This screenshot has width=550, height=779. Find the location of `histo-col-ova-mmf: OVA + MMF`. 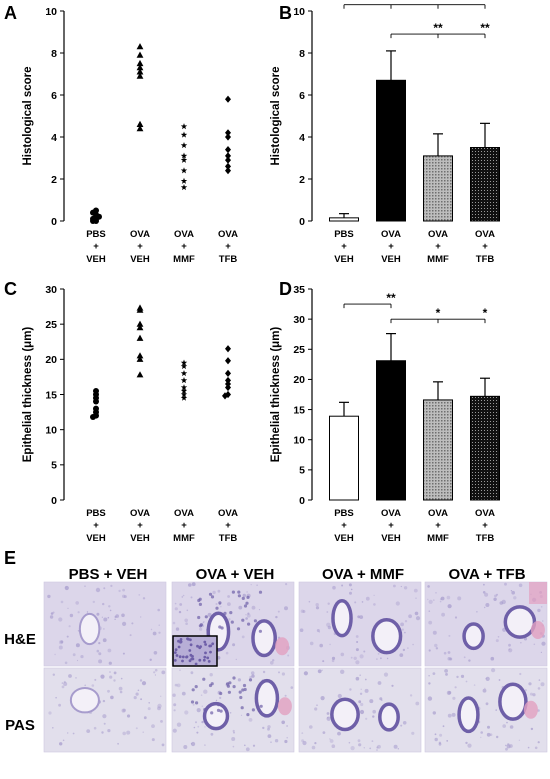

histo-col-ova-mmf: OVA + MMF is located at coordinates (363, 574).